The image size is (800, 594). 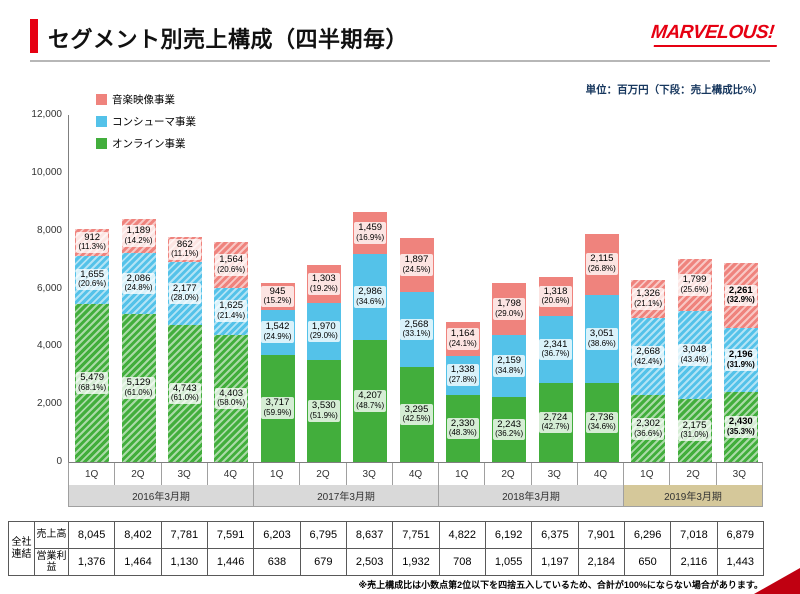 I want to click on bar-segment-online: 4,743 (61.0%), so click(x=184, y=393).